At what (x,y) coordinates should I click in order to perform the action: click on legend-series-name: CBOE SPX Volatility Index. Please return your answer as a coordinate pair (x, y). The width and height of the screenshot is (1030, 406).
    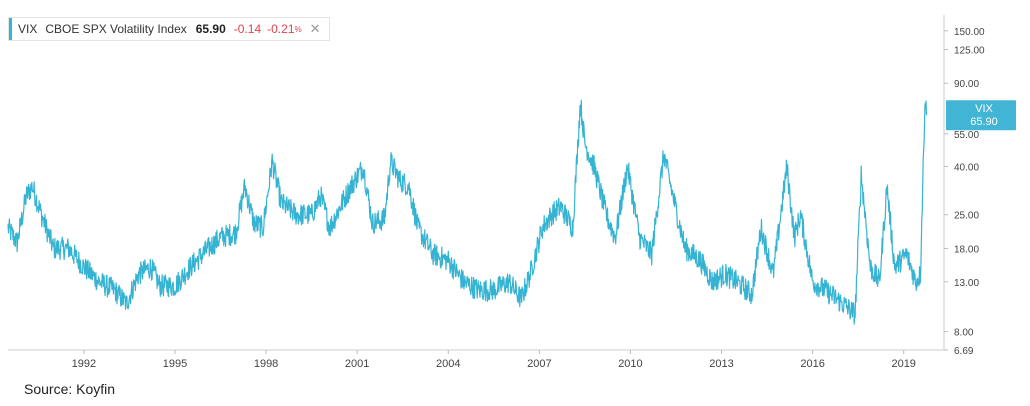
    Looking at the image, I should click on (116, 29).